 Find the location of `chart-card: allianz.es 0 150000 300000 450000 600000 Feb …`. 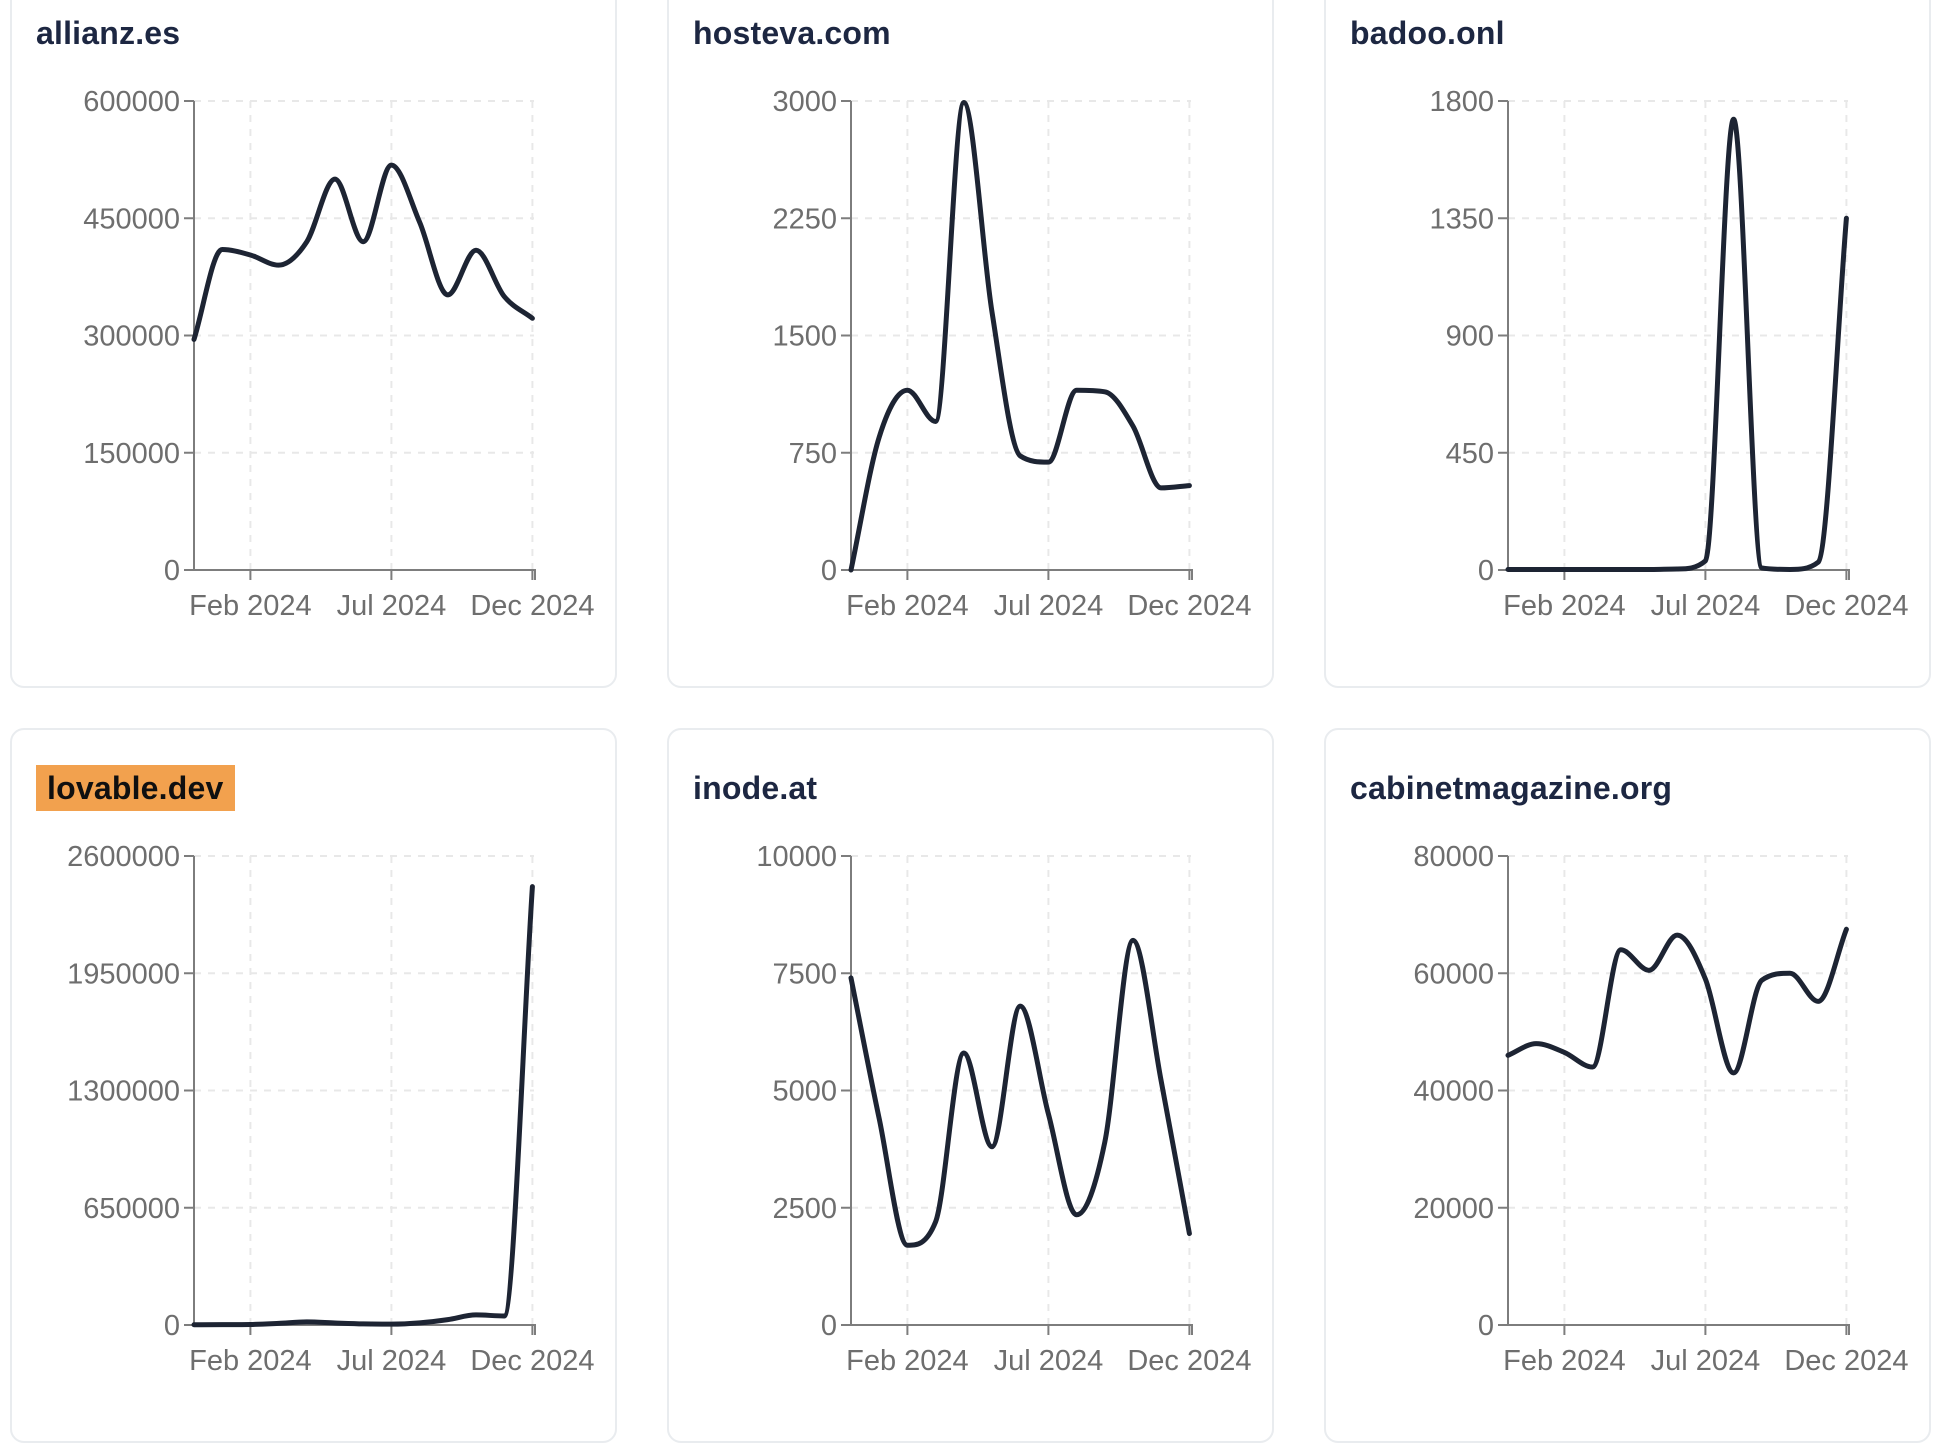

chart-card: allianz.es 0 150000 300000 450000 600000 Feb … is located at coordinates (313, 344).